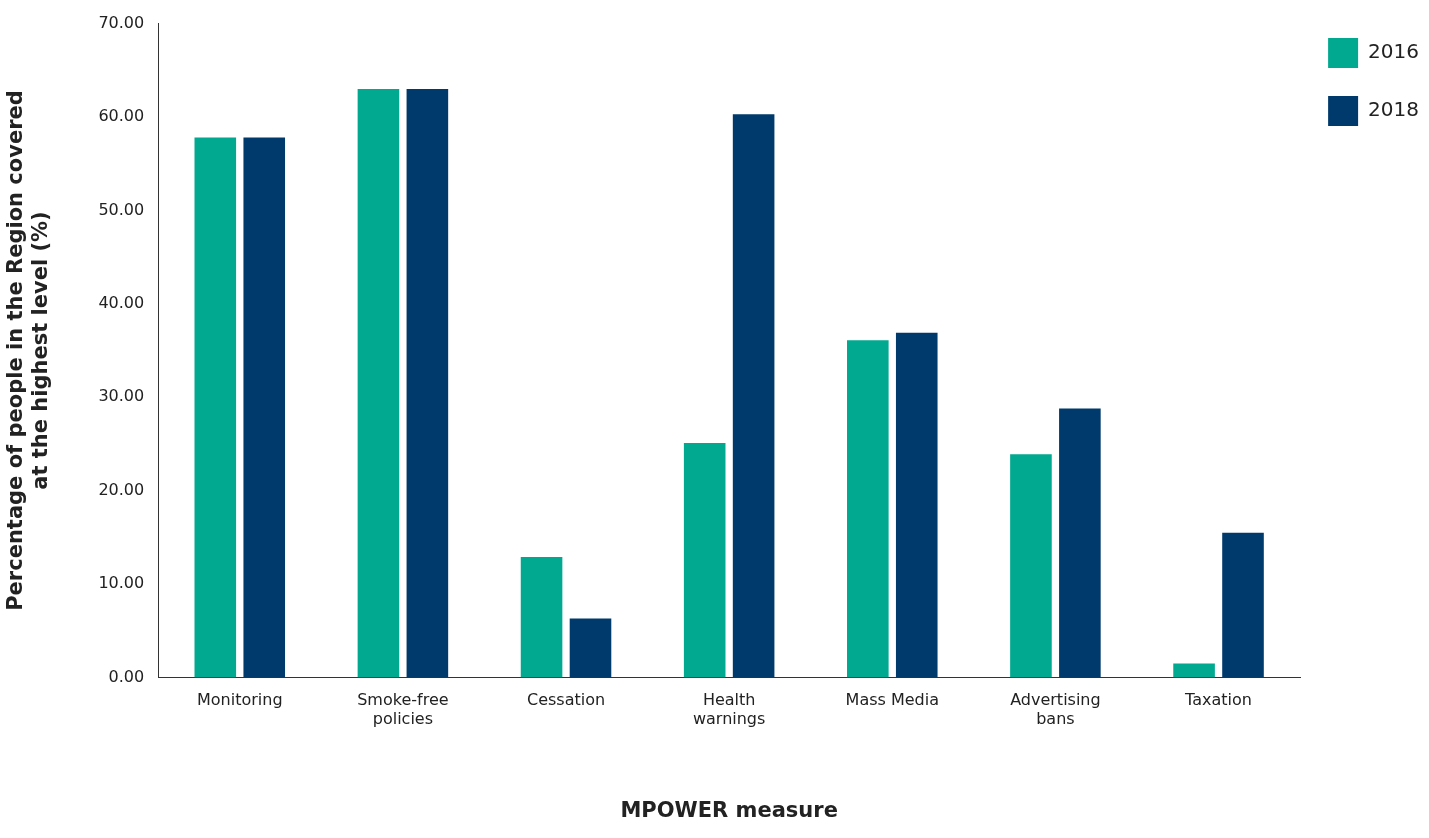  I want to click on x-tick-label: Smoke-free policies, so click(403, 709).